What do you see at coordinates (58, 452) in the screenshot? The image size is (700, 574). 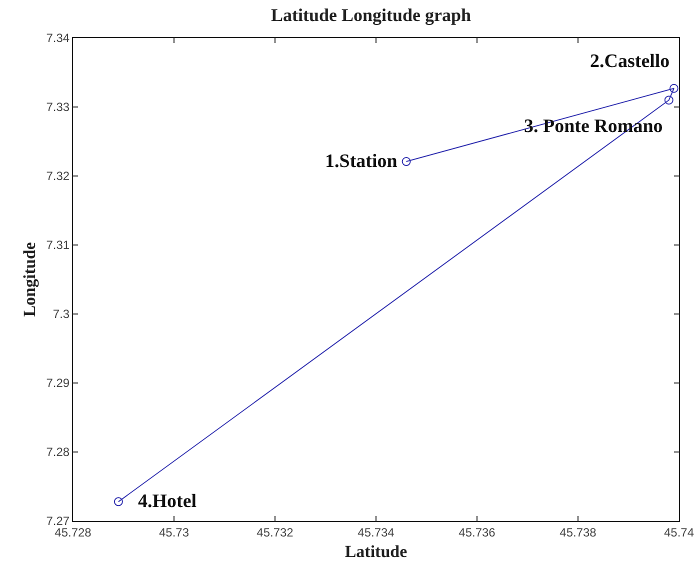 I see `y-tick-label: 7.28` at bounding box center [58, 452].